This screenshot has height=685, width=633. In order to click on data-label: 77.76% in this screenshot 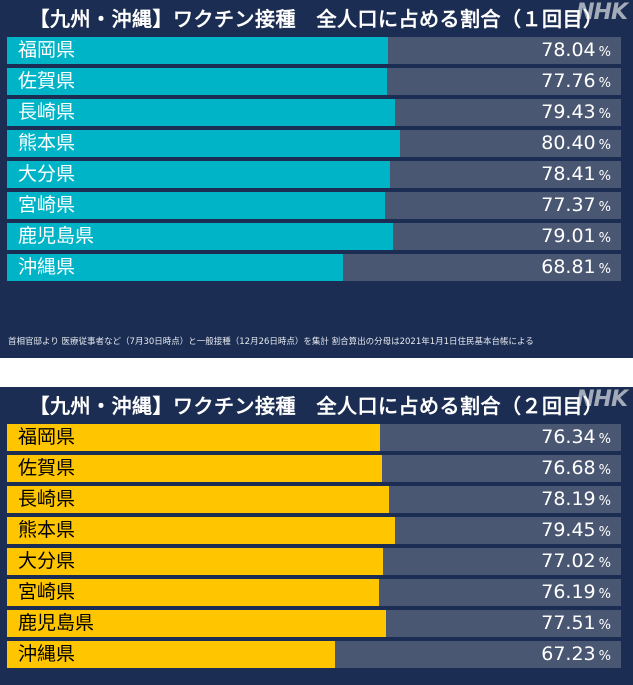, I will do `click(576, 82)`.